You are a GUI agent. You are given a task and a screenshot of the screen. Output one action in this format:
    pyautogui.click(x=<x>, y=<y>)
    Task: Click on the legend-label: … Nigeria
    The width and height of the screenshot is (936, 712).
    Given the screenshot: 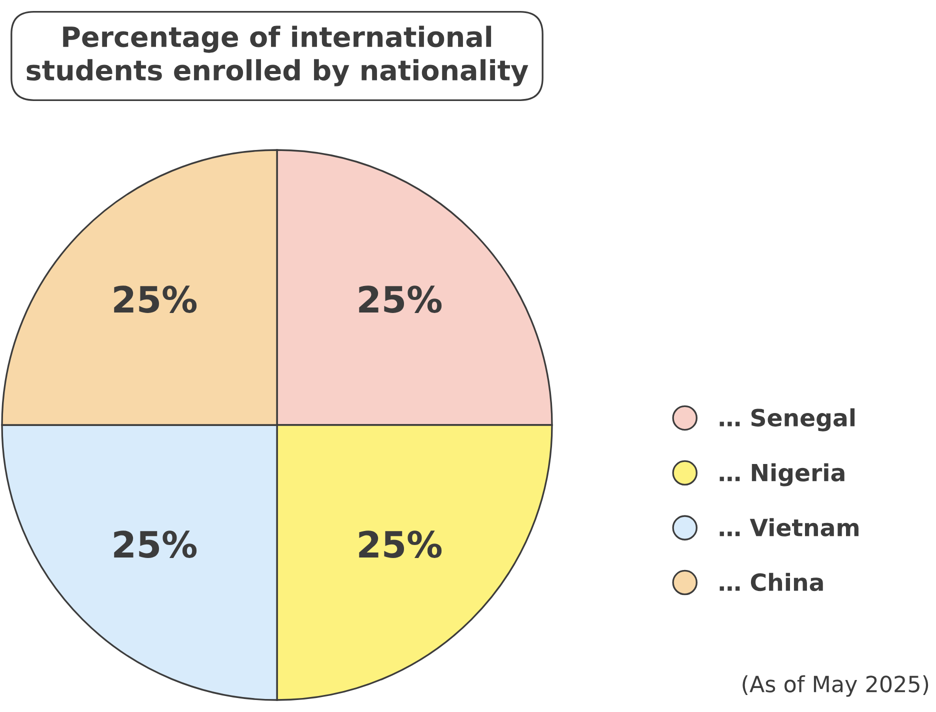 What is the action you would take?
    pyautogui.click(x=782, y=474)
    